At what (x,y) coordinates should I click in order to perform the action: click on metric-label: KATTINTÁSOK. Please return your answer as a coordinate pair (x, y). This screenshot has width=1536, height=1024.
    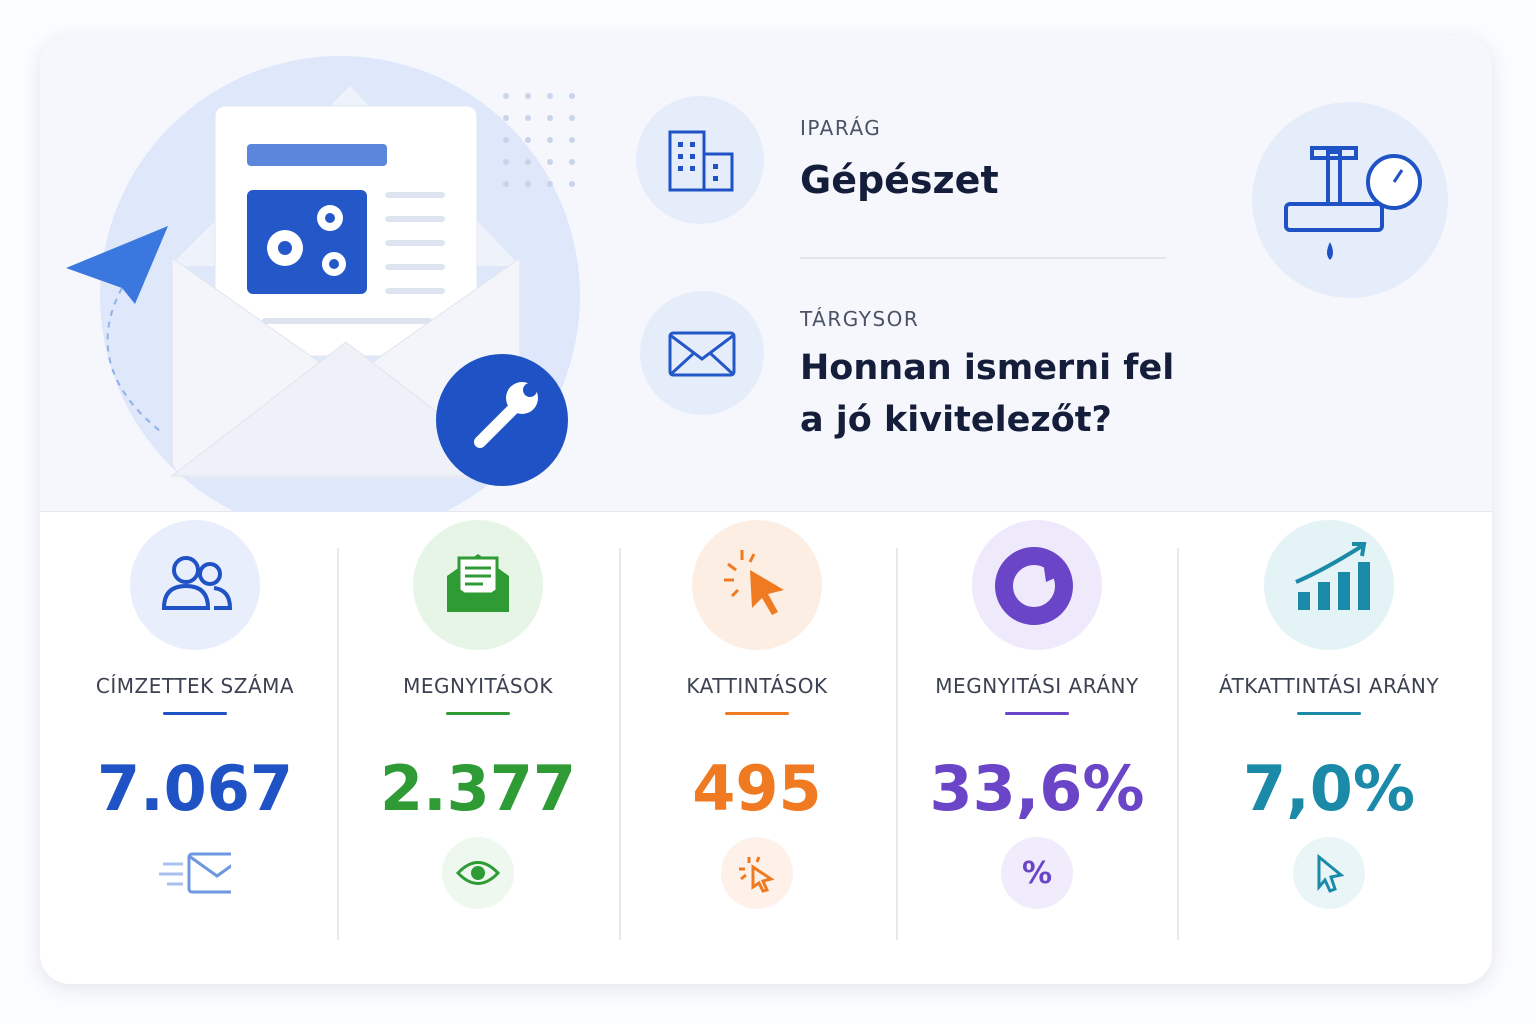
    Looking at the image, I should click on (757, 686).